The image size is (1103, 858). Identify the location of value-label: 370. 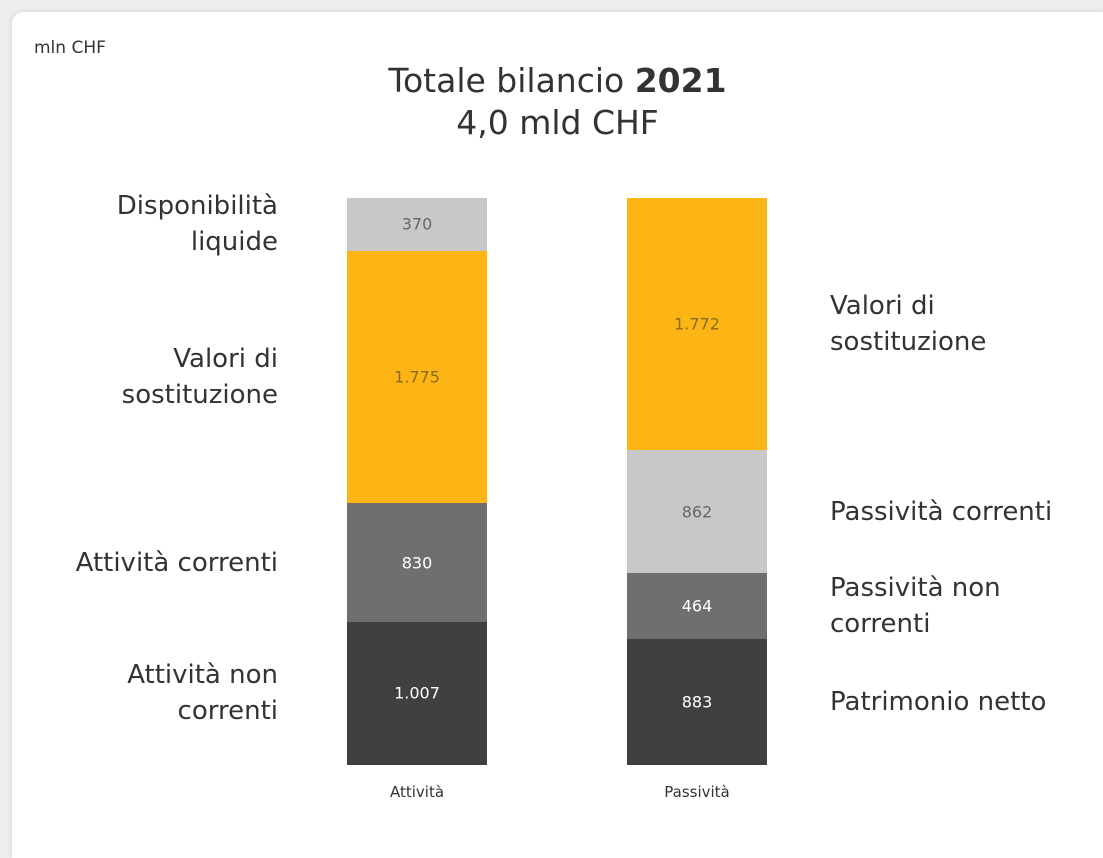
(417, 224).